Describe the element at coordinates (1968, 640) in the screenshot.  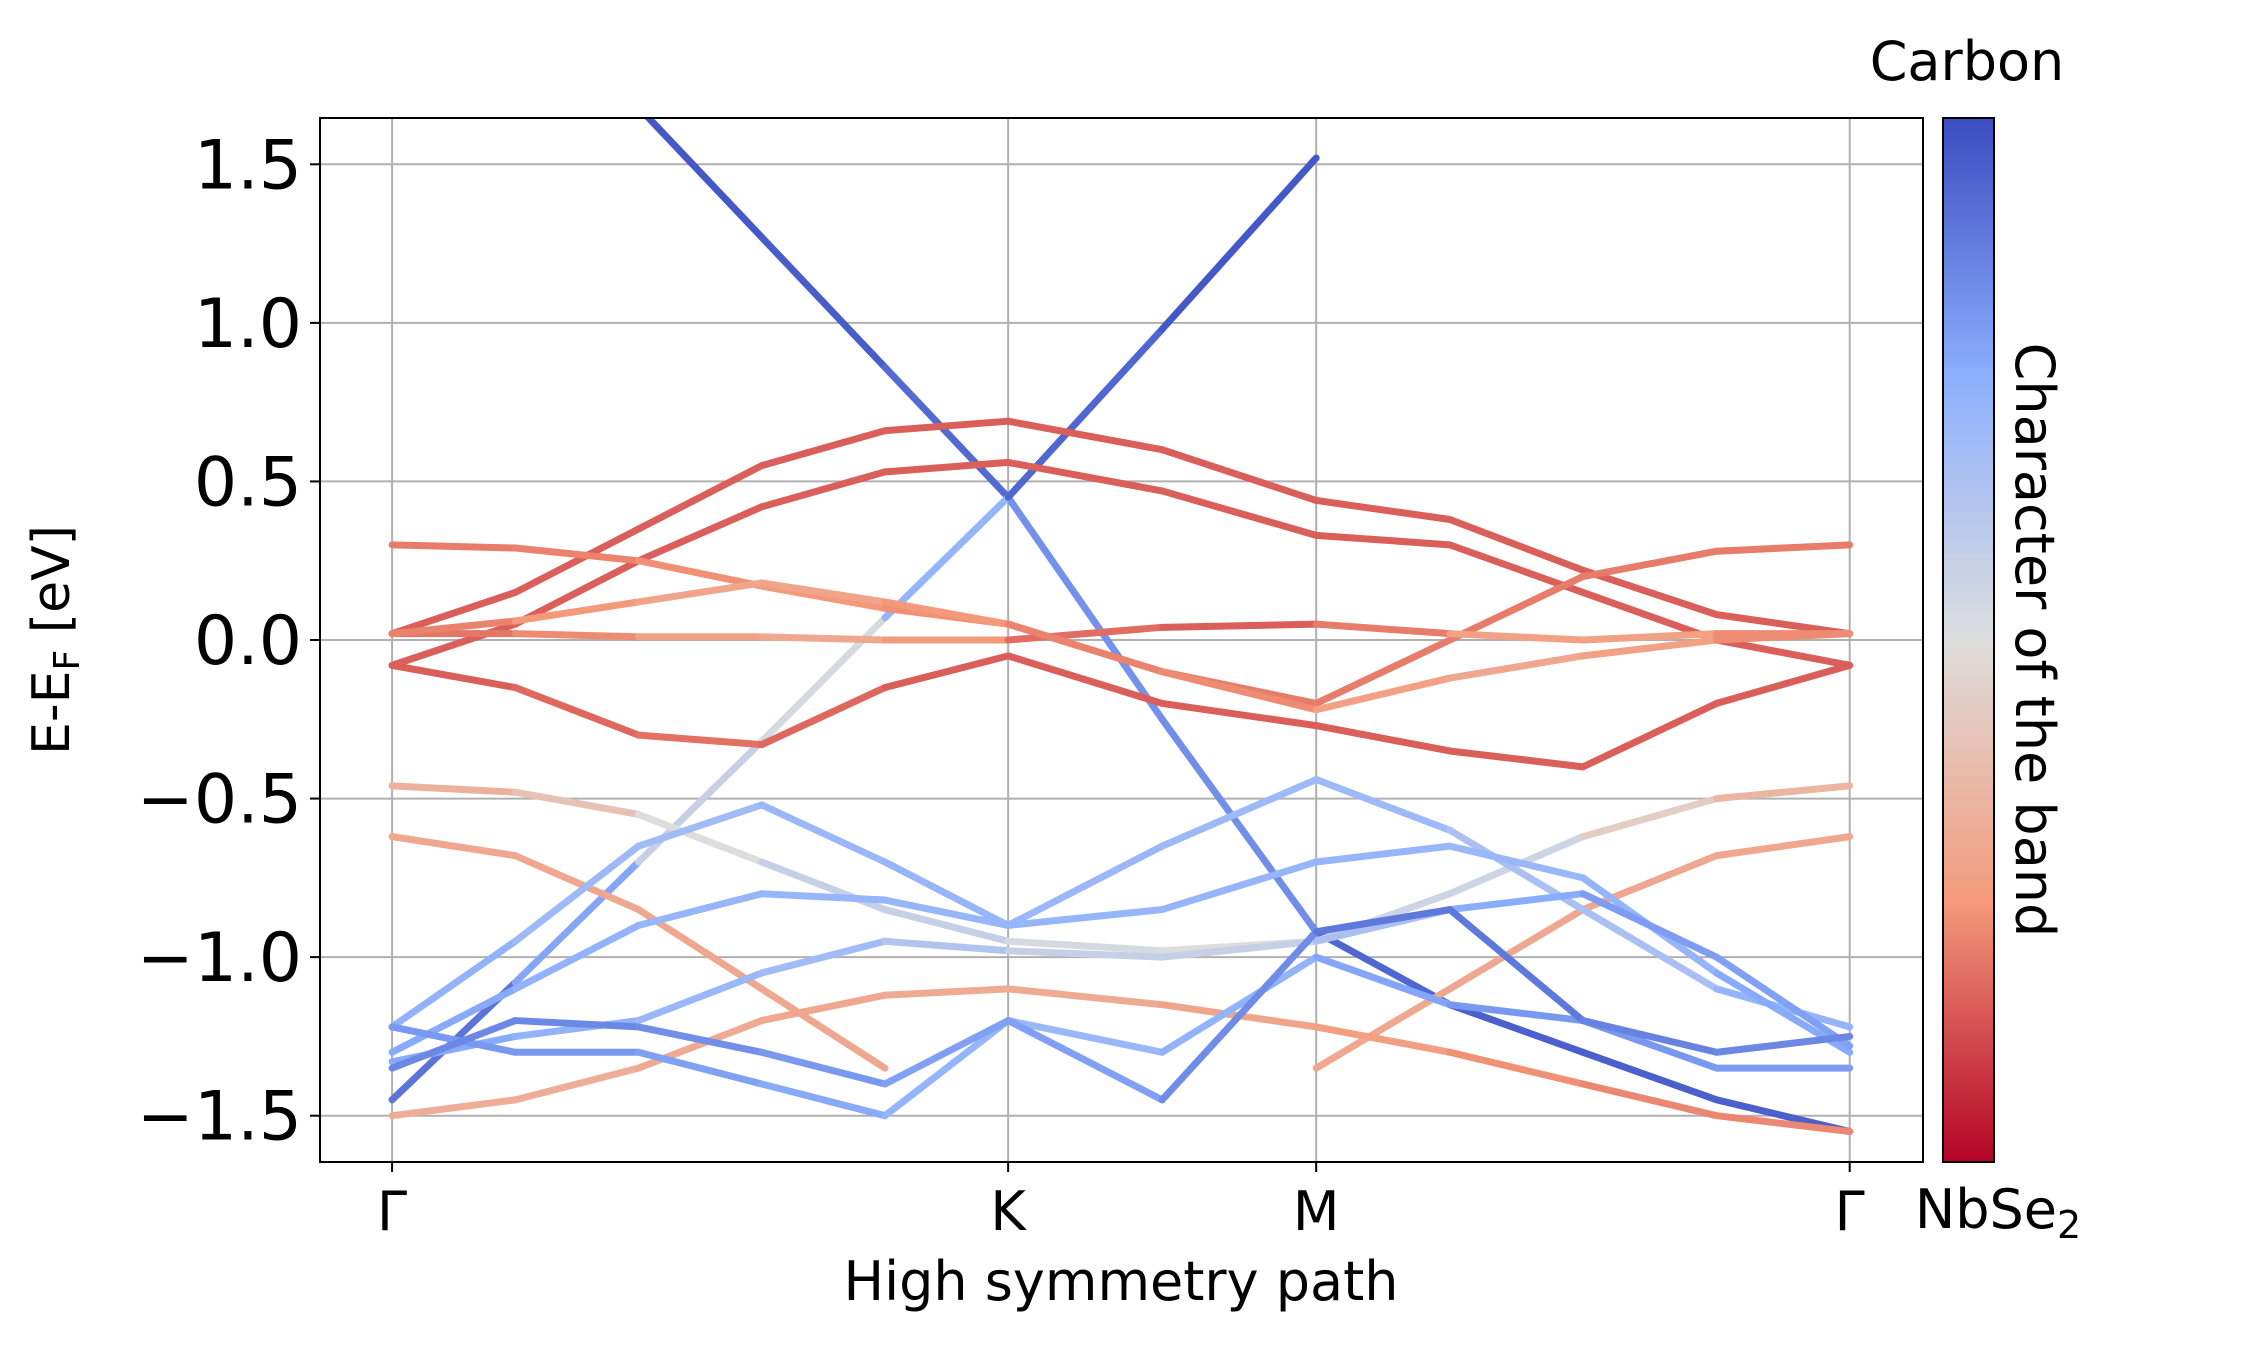
I see `colorbar` at that location.